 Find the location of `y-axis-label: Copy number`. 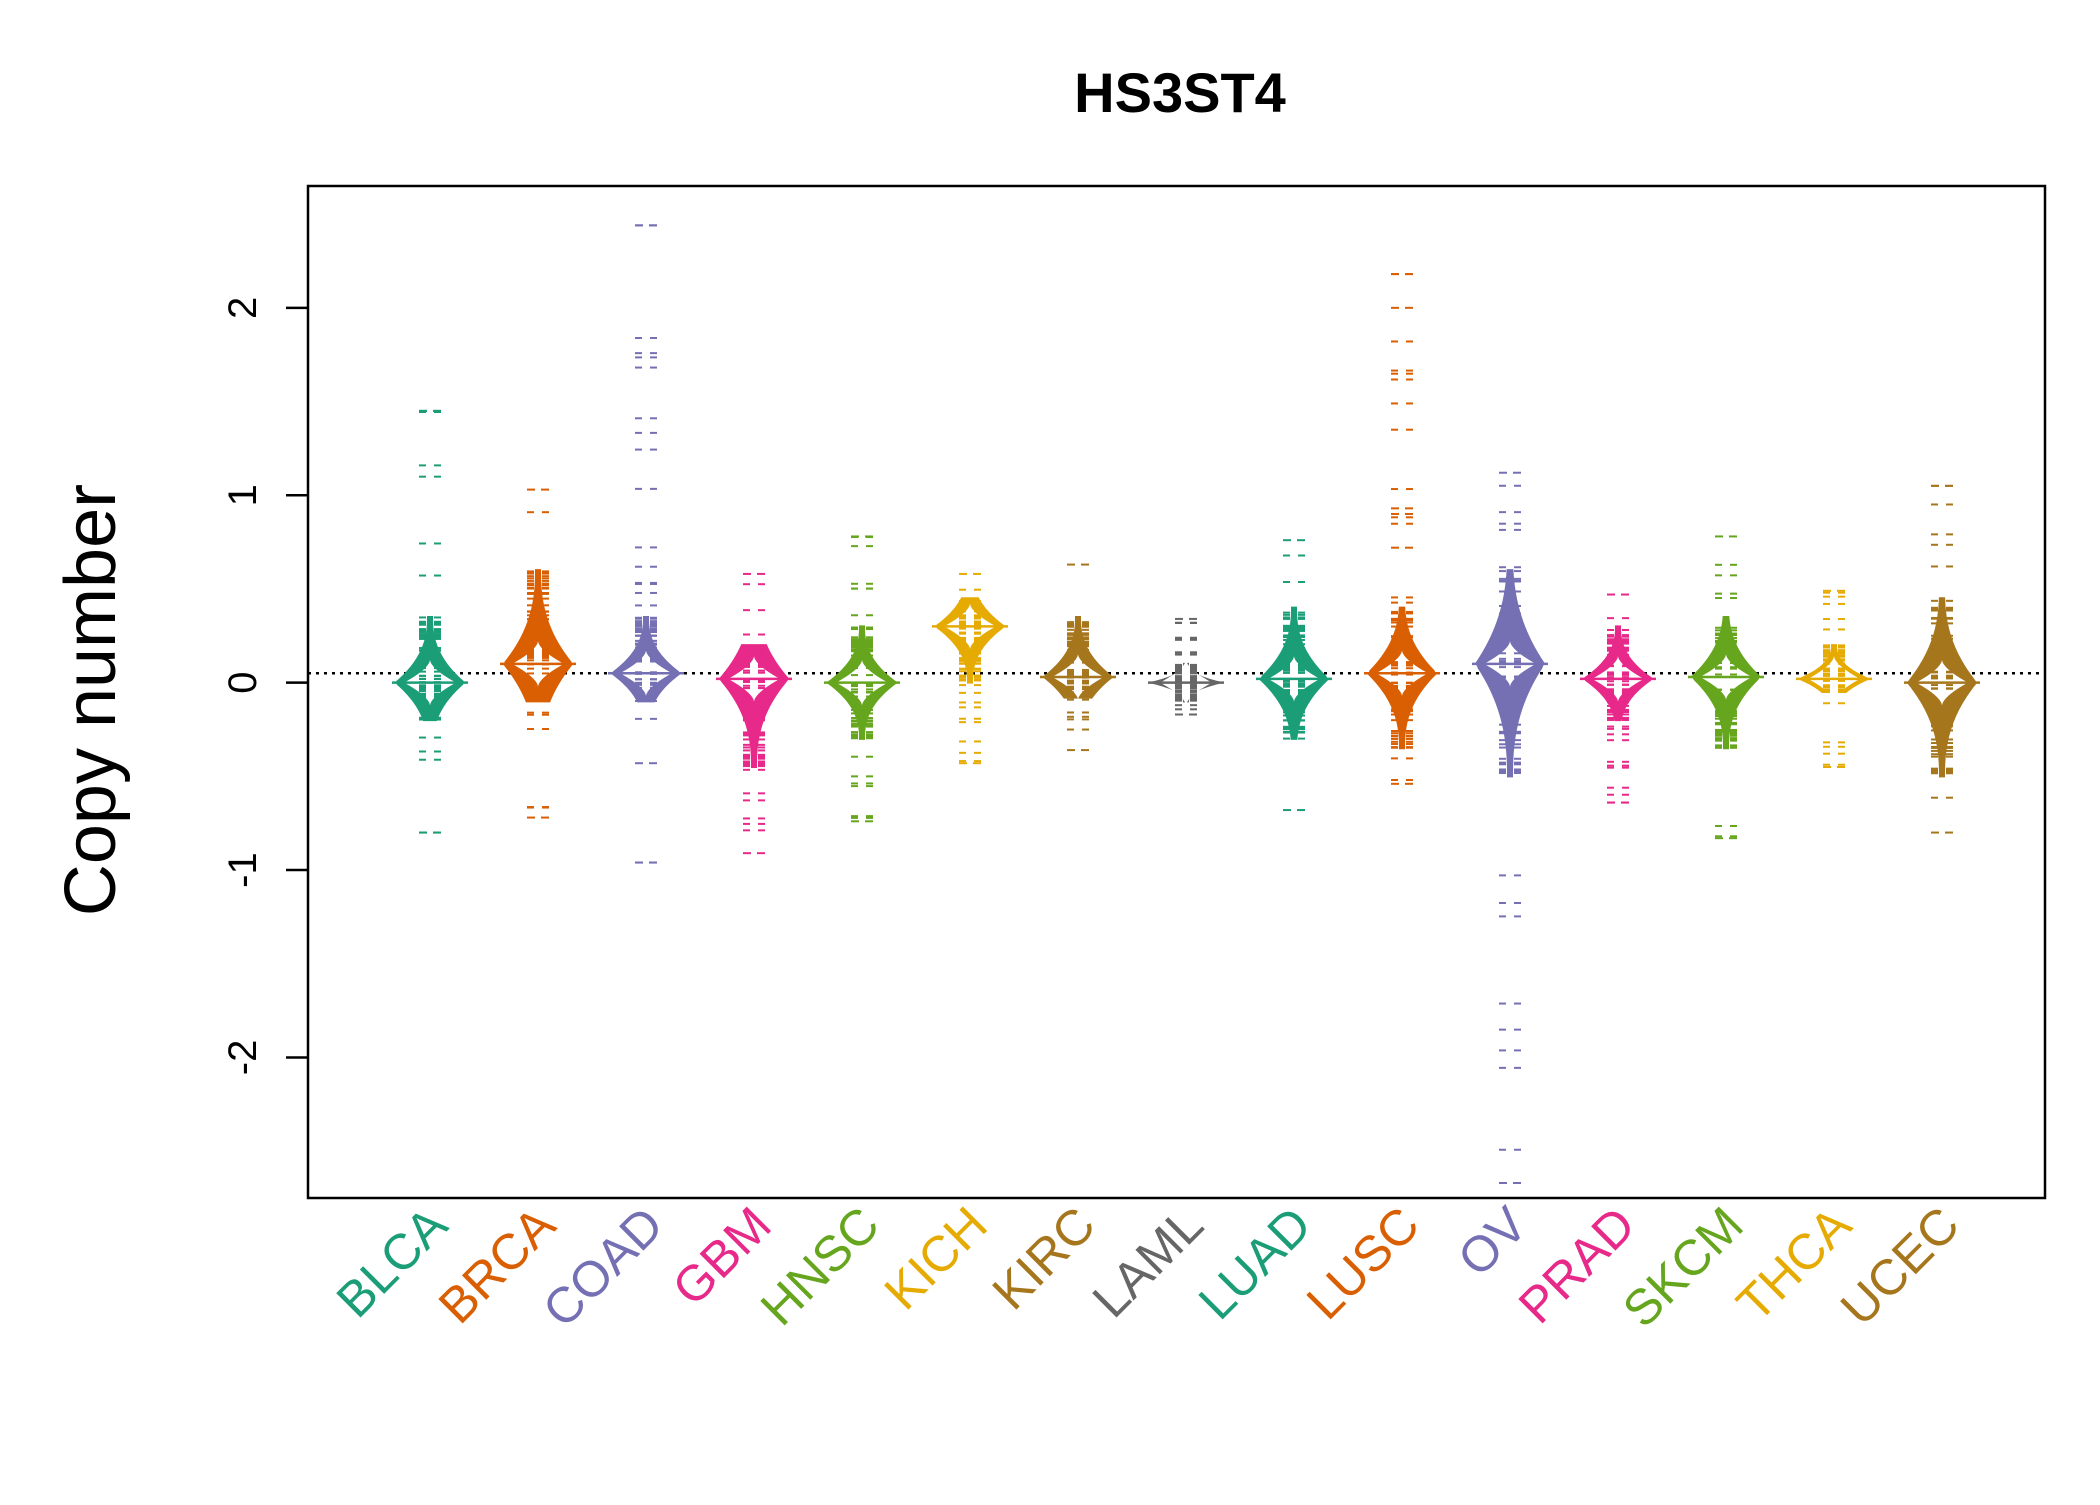

y-axis-label: Copy number is located at coordinates (91, 700).